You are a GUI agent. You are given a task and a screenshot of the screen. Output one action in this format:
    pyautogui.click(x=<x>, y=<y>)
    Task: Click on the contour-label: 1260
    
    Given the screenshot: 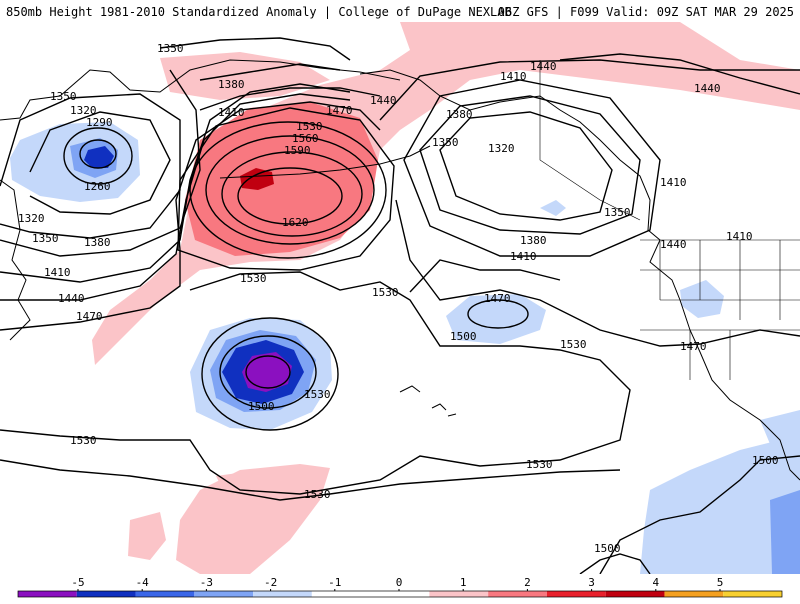 What is the action you would take?
    pyautogui.click(x=97, y=186)
    